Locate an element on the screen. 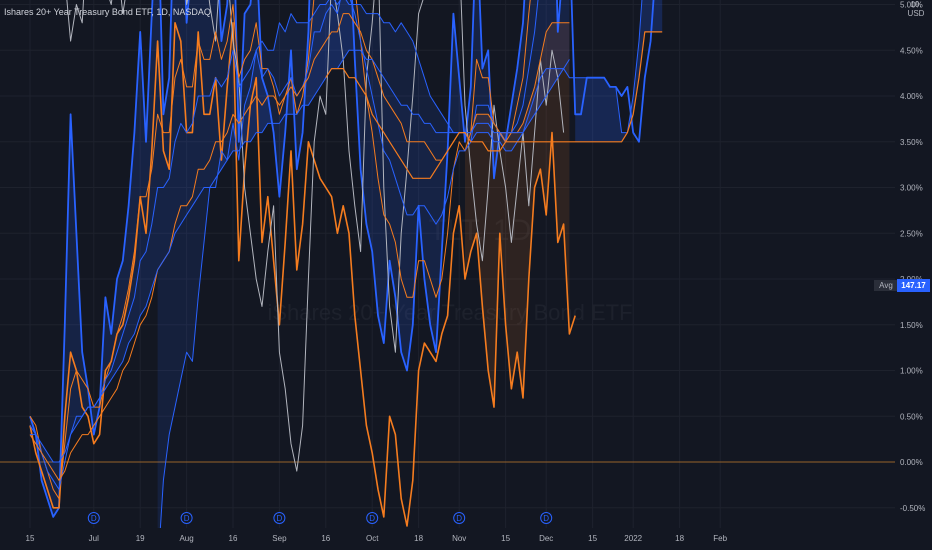 Image resolution: width=932 pixels, height=550 pixels. y-tick-label: 1.00% is located at coordinates (911, 371).